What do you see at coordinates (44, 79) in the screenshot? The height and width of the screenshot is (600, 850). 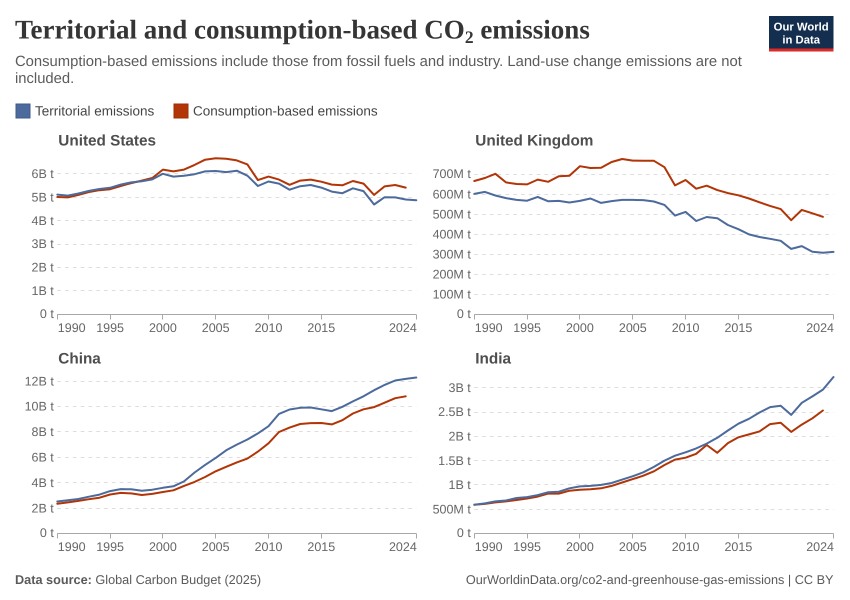 I see `svg-text: included.` at bounding box center [44, 79].